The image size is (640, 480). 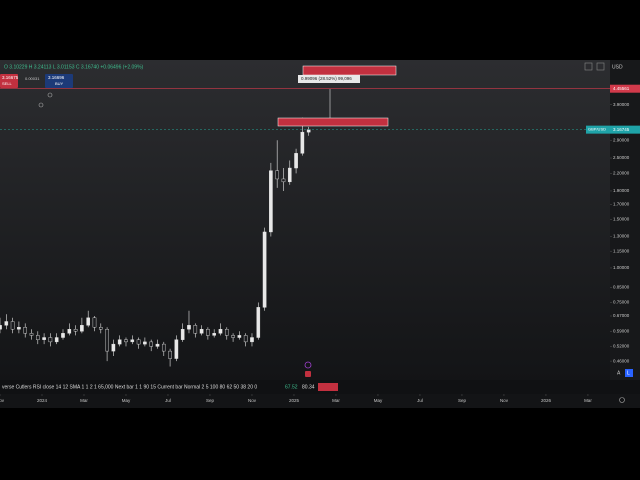 I want to click on y-tick-label: 0.46000, so click(x=621, y=360).